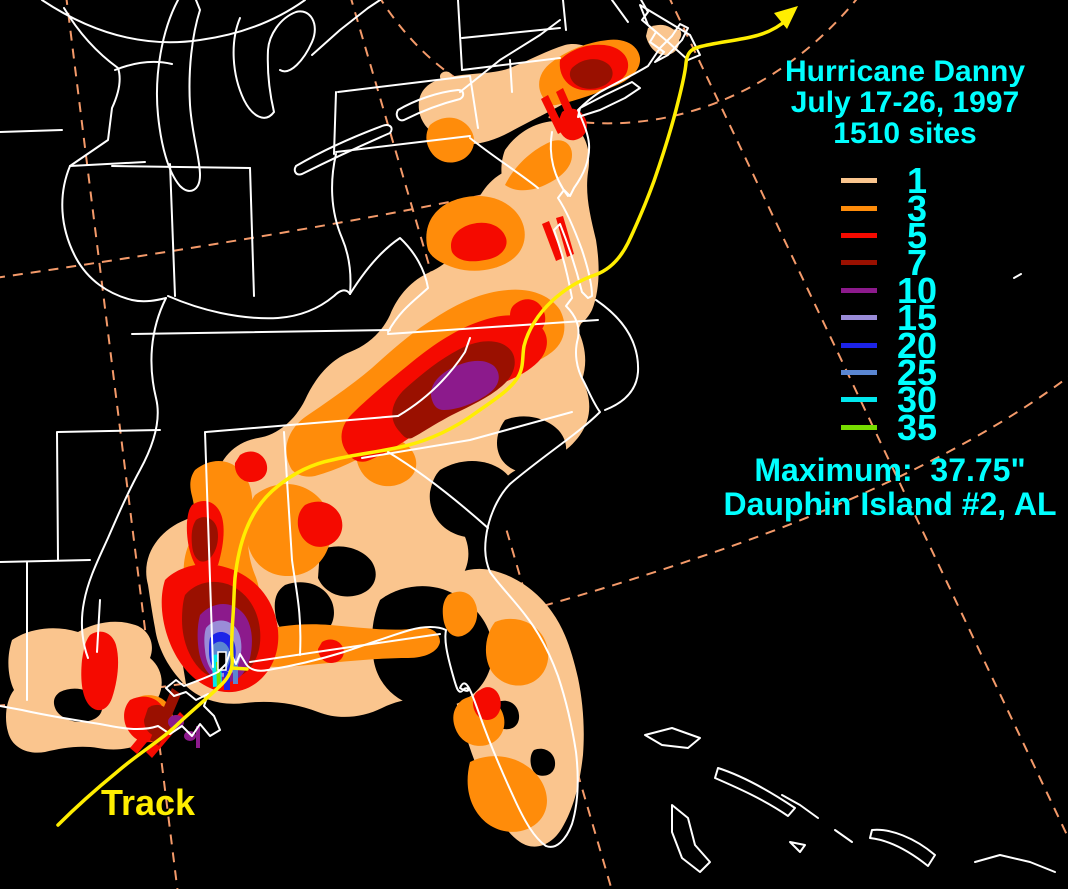 This screenshot has height=889, width=1068. What do you see at coordinates (670, 32) in the screenshot?
I see `coastline-nova-scotia` at bounding box center [670, 32].